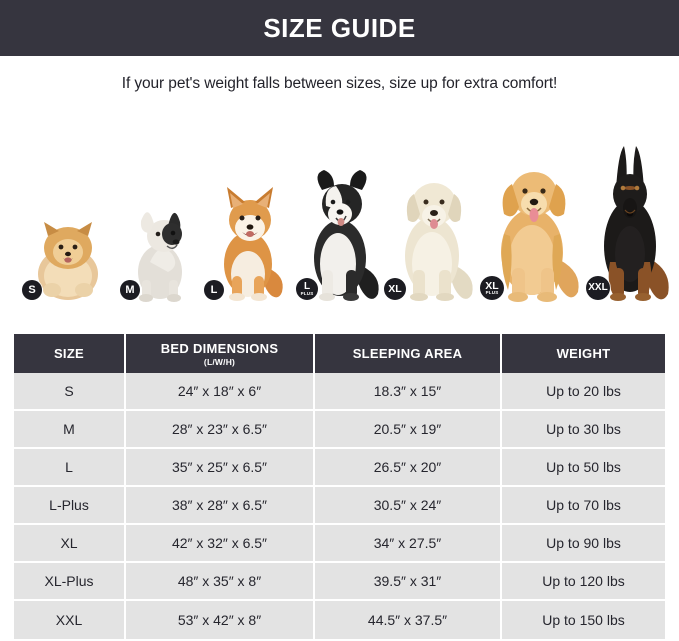 Image resolution: width=679 pixels, height=641 pixels. I want to click on size-badge-xxl: XXL, so click(598, 288).